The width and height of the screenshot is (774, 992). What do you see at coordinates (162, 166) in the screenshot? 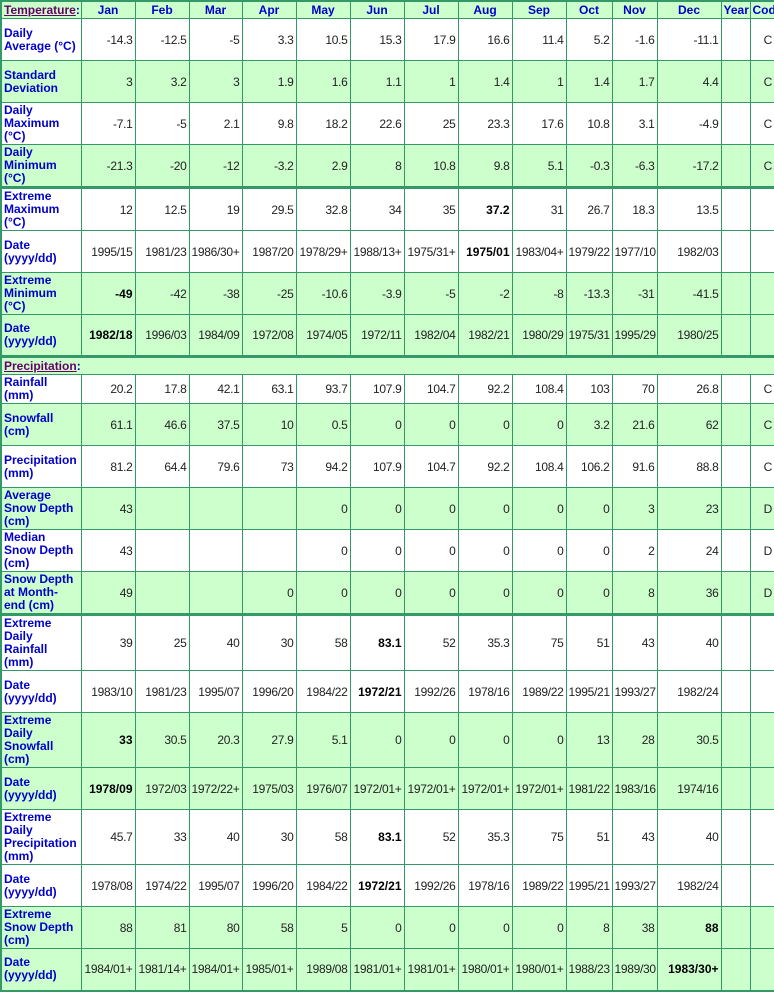
I see `value-cell-feb: -20` at bounding box center [162, 166].